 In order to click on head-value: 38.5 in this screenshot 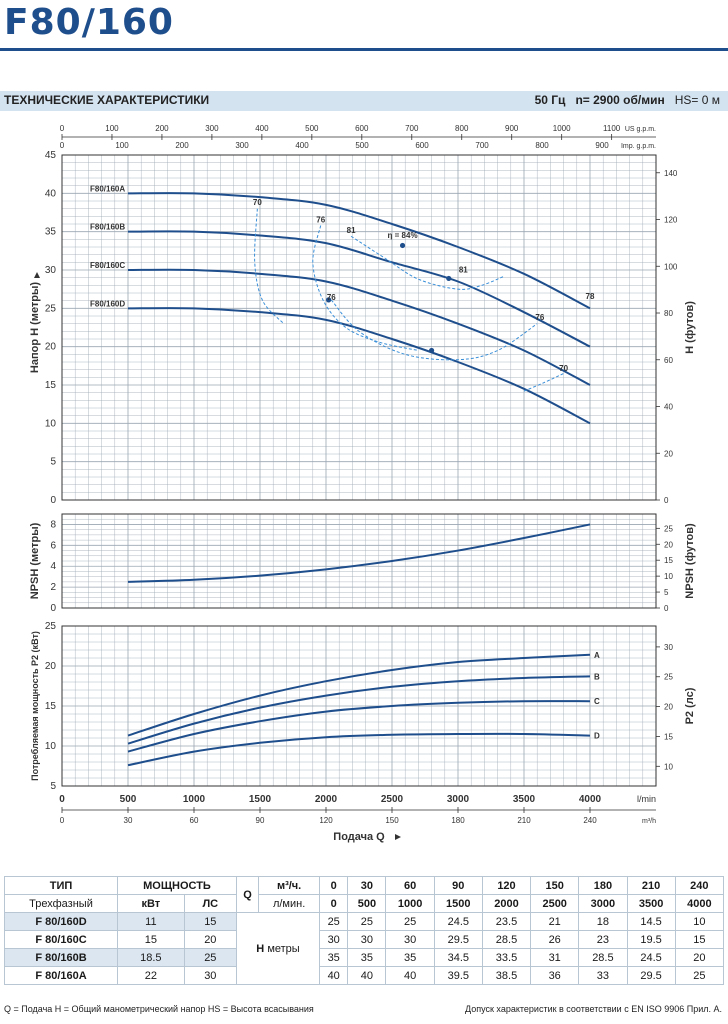, I will do `click(506, 975)`.